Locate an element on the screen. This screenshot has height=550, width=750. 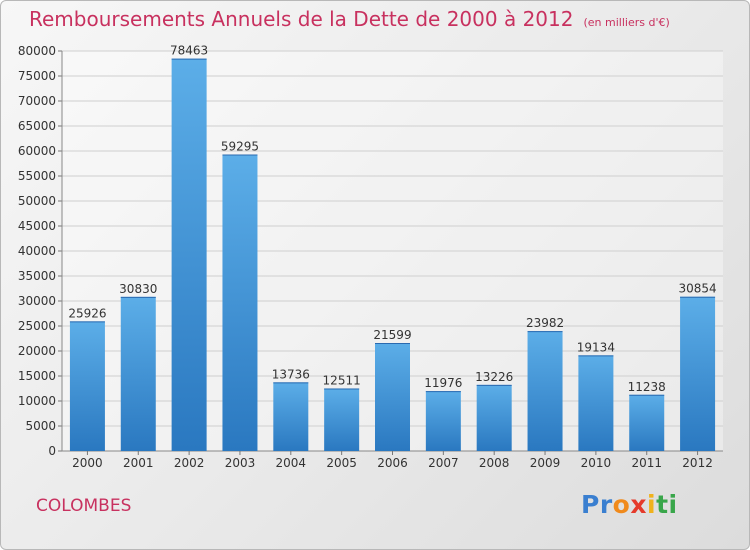
y-tick-label: 65000 is located at coordinates (37, 126).